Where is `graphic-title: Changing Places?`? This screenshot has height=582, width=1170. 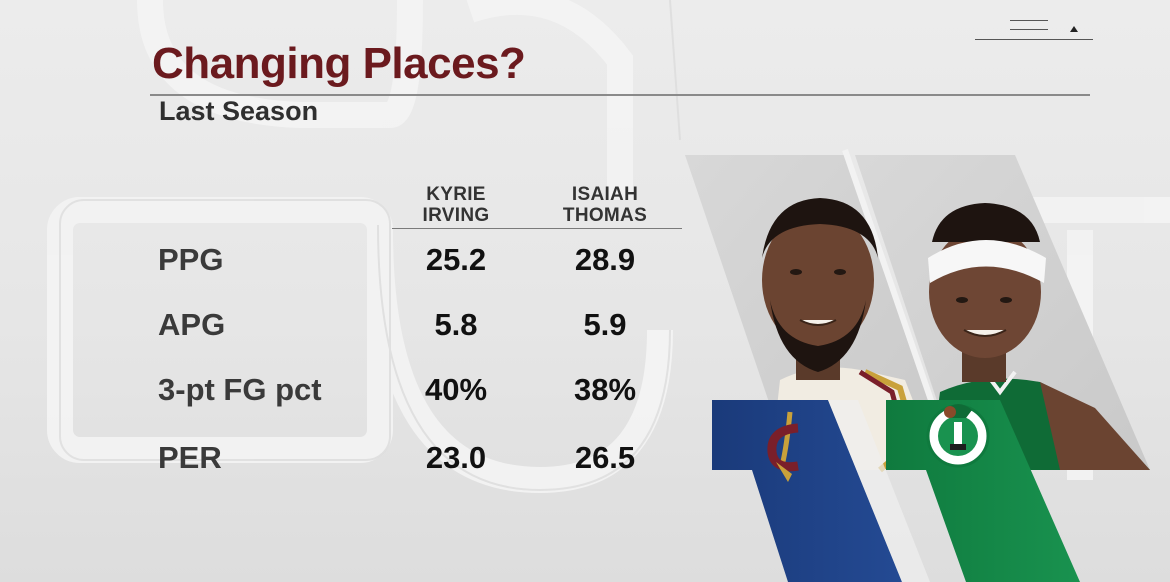
graphic-title: Changing Places? is located at coordinates (339, 63).